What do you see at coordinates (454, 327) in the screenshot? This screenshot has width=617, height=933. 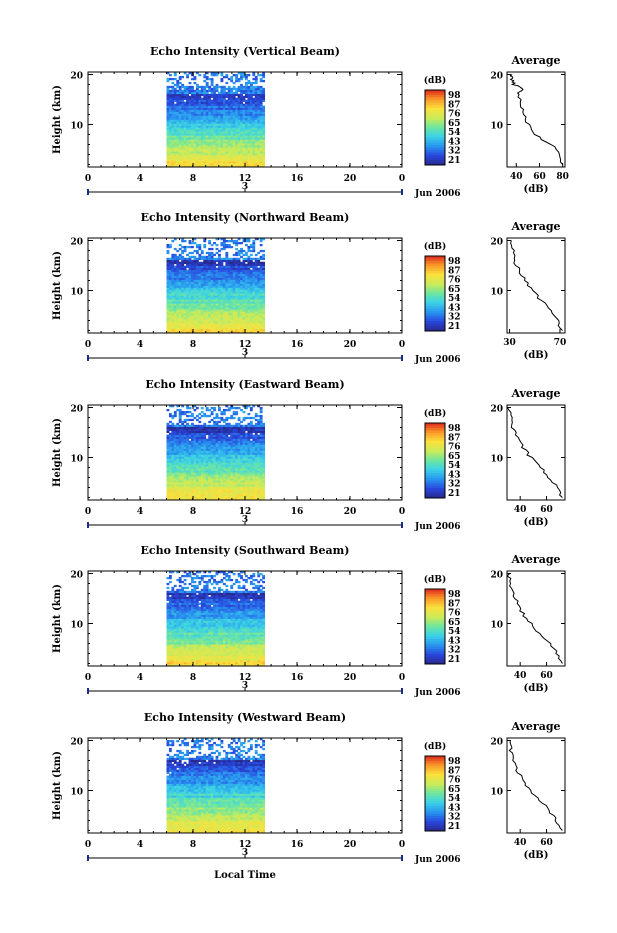 I see `colorbar-tick-label: 21` at bounding box center [454, 327].